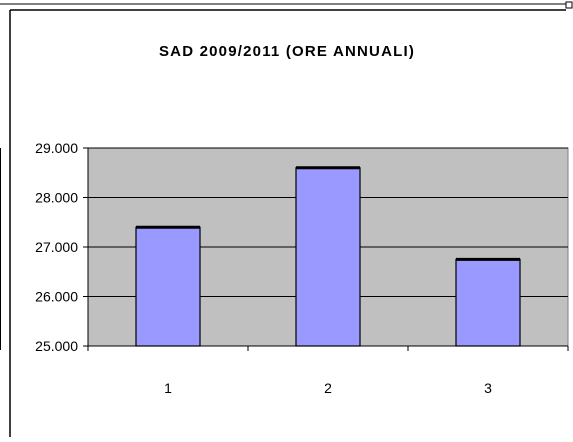 This screenshot has height=442, width=573. I want to click on chart-title: SAD 2009/2011 (ORE ANNUALI), so click(287, 51).